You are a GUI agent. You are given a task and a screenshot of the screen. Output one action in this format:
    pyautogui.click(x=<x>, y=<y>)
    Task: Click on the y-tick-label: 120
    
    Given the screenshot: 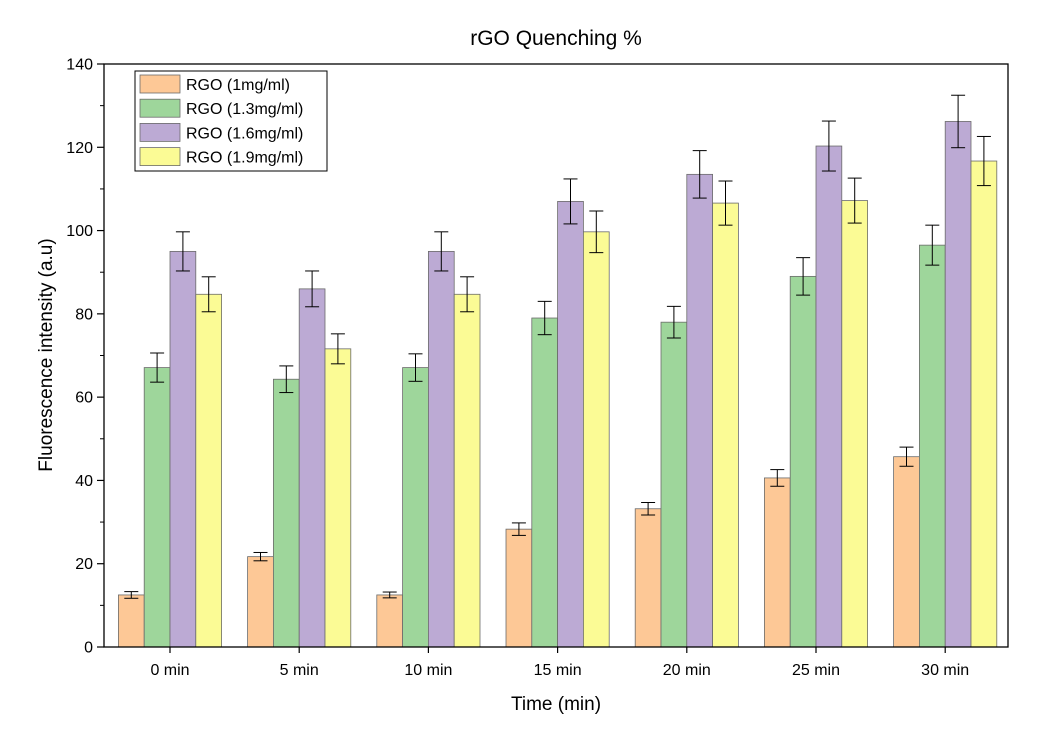 What is the action you would take?
    pyautogui.click(x=79, y=148)
    